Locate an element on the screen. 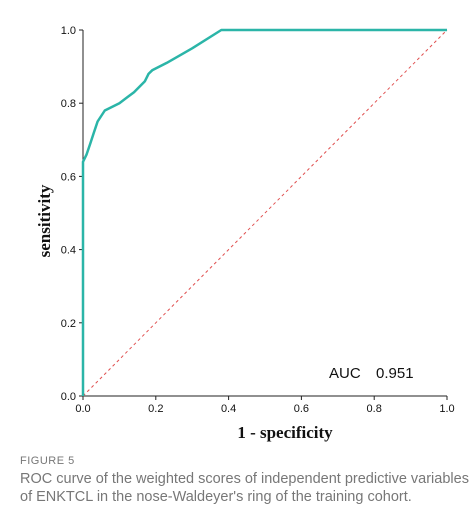  y-tick-label: 0.8 is located at coordinates (68, 104).